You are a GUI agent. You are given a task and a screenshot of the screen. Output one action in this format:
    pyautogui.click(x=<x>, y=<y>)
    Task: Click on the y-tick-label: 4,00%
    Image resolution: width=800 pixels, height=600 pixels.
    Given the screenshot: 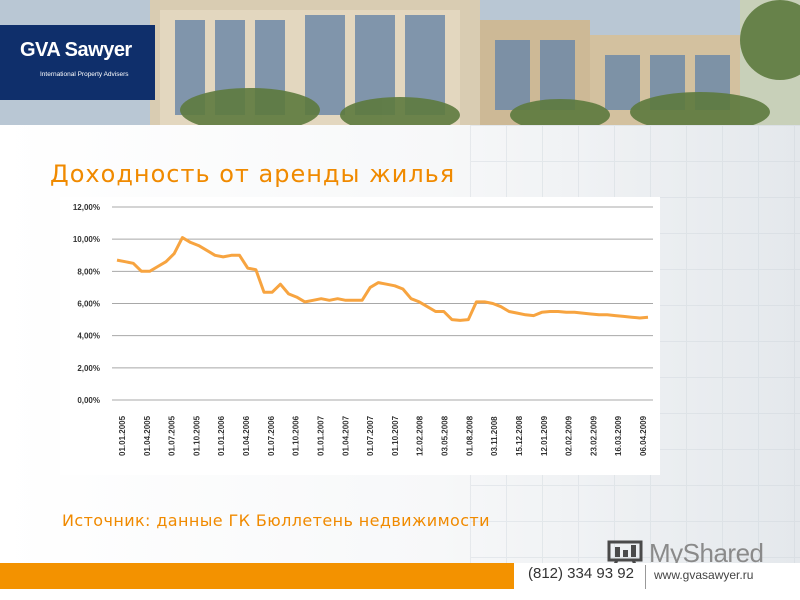 What is the action you would take?
    pyautogui.click(x=88, y=336)
    